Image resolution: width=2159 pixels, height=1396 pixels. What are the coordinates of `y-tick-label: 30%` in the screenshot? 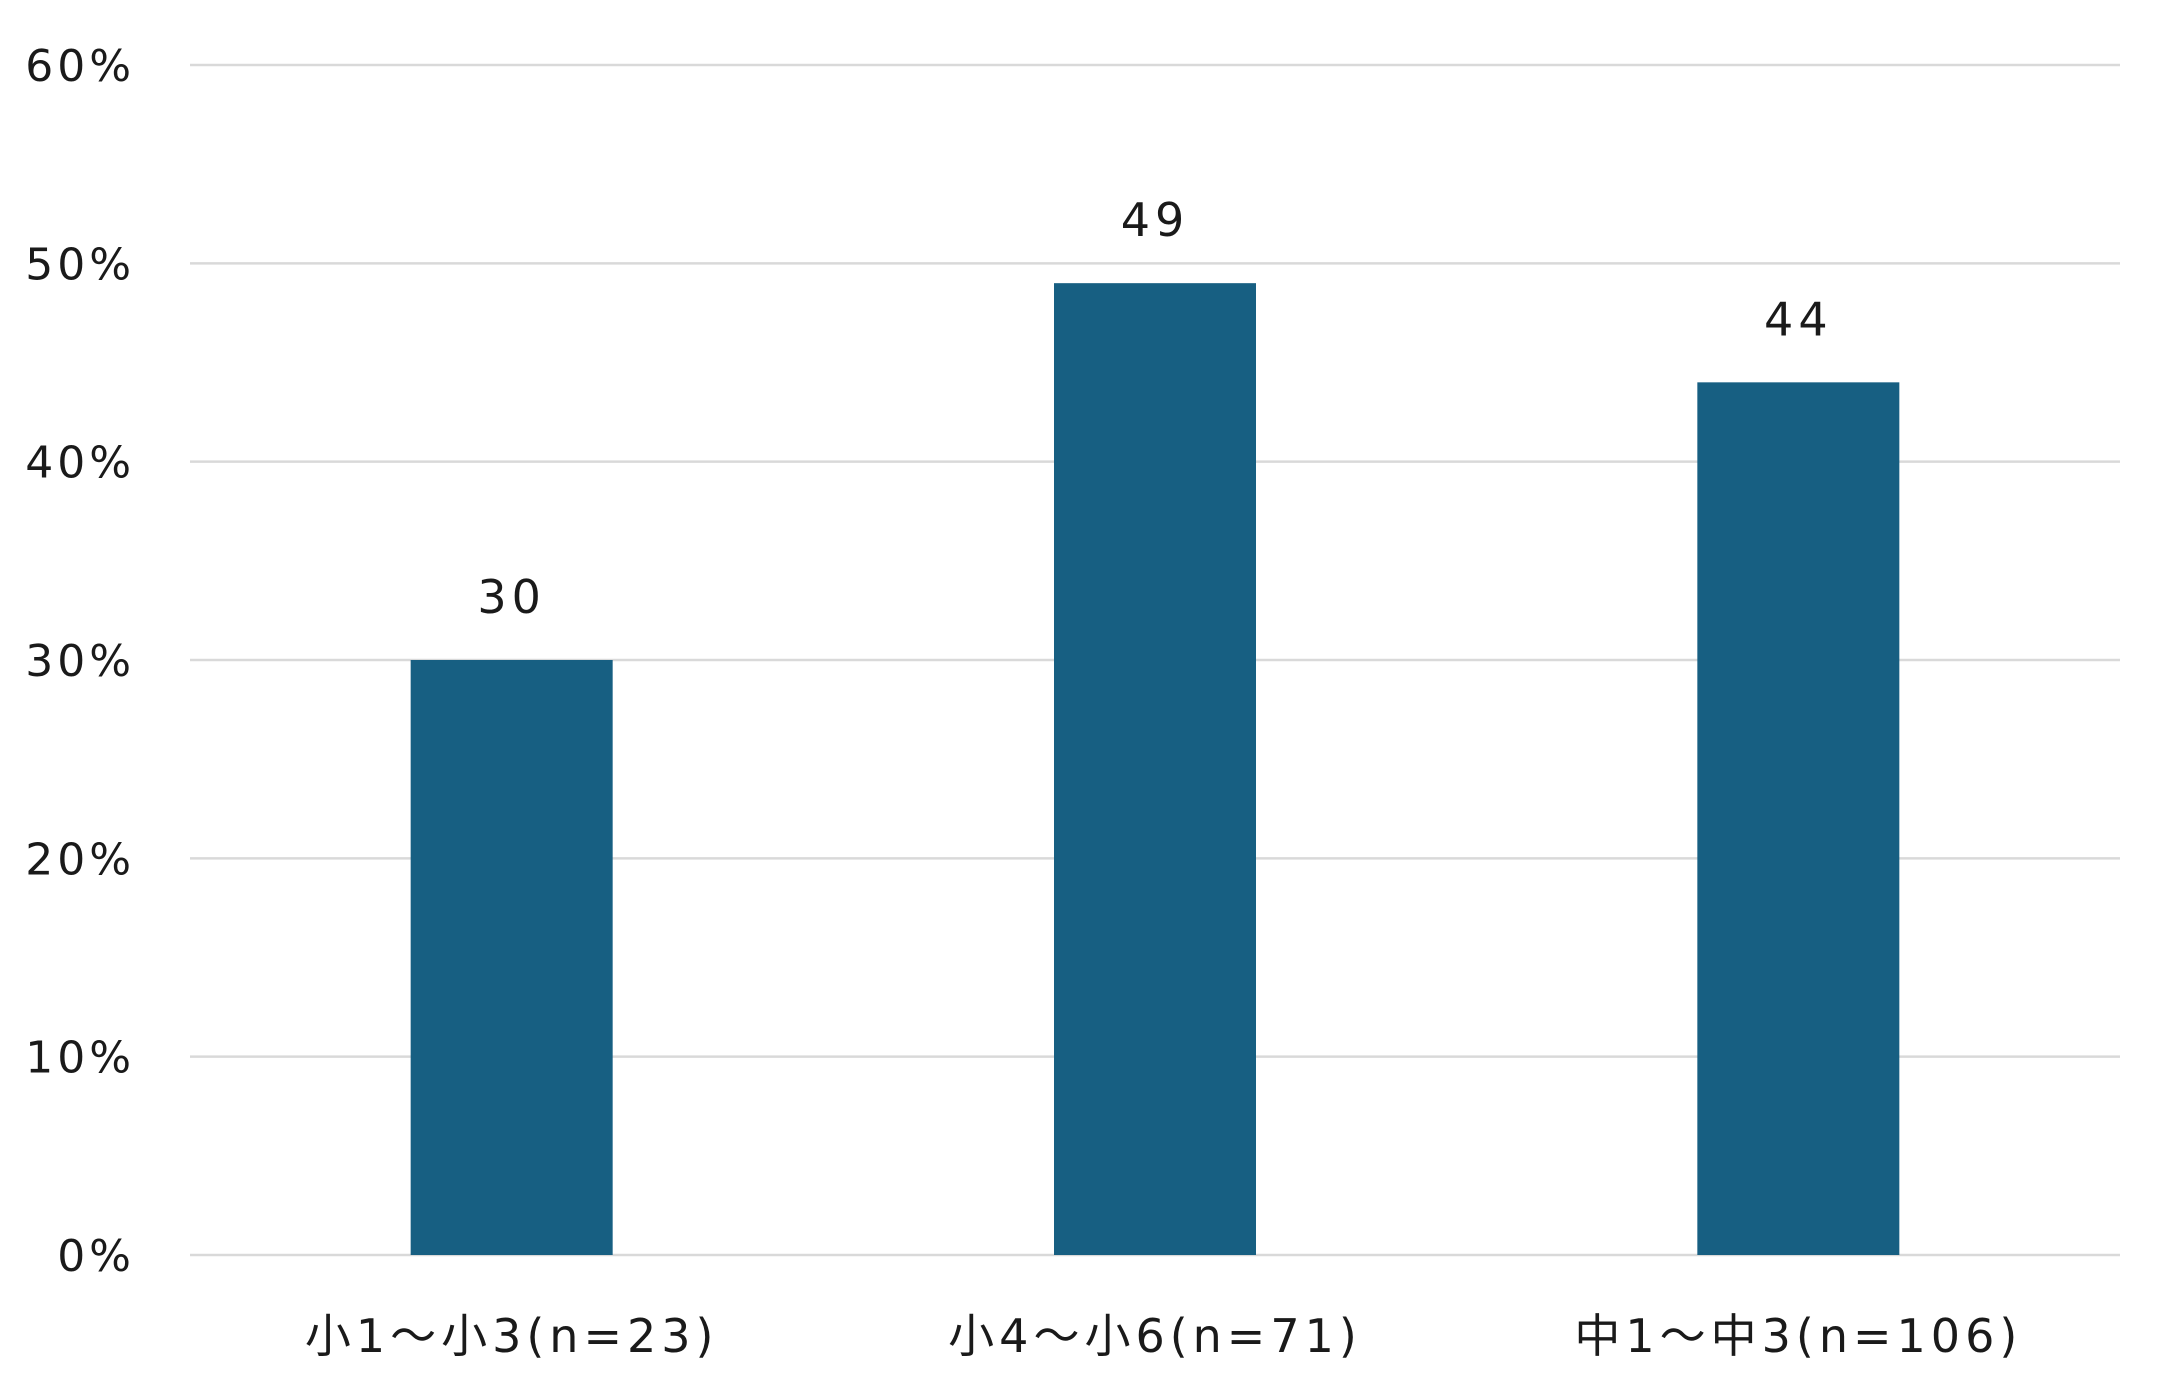 It's located at (80, 661).